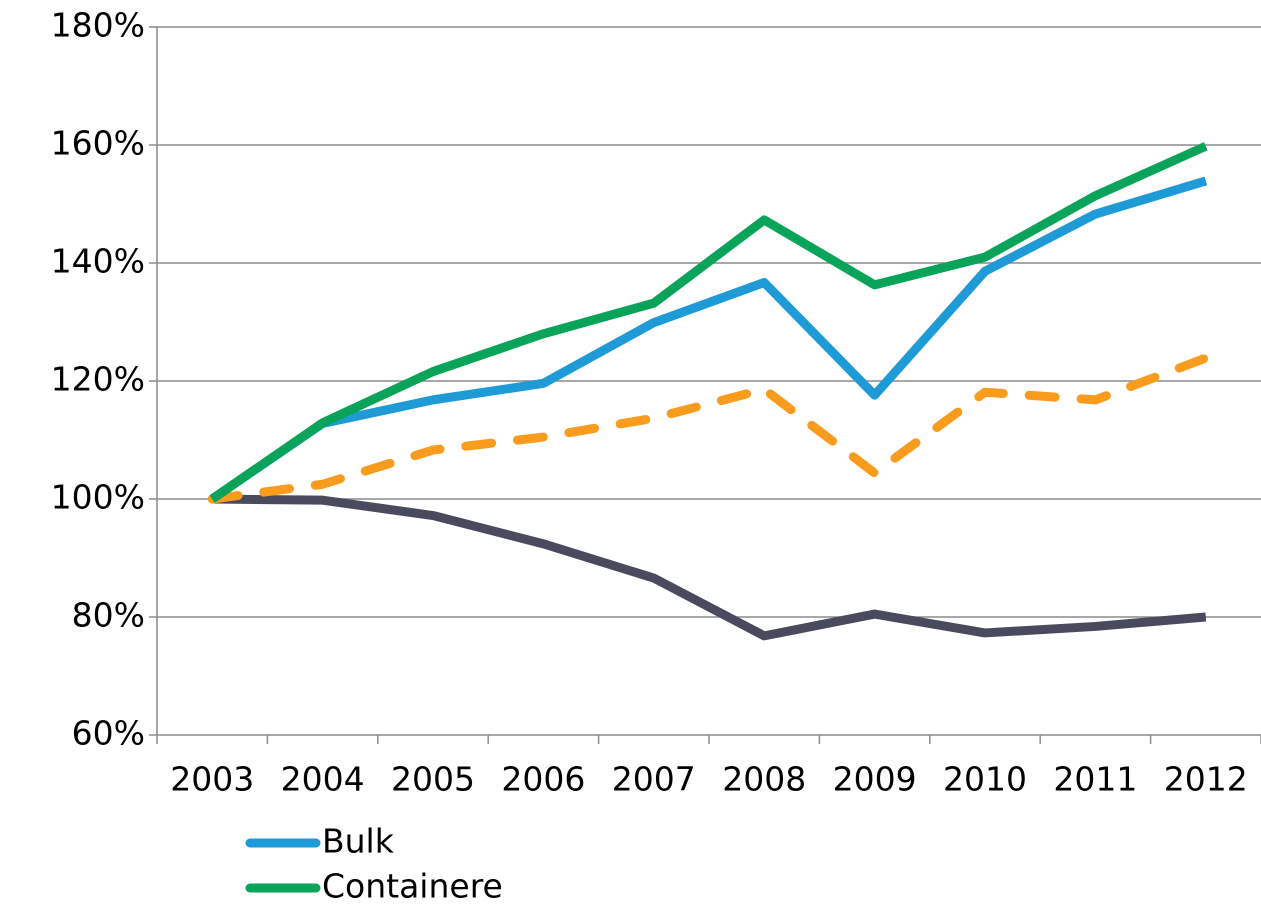 The height and width of the screenshot is (904, 1261). Describe the element at coordinates (98, 379) in the screenshot. I see `y-tick-label: 120%` at that location.